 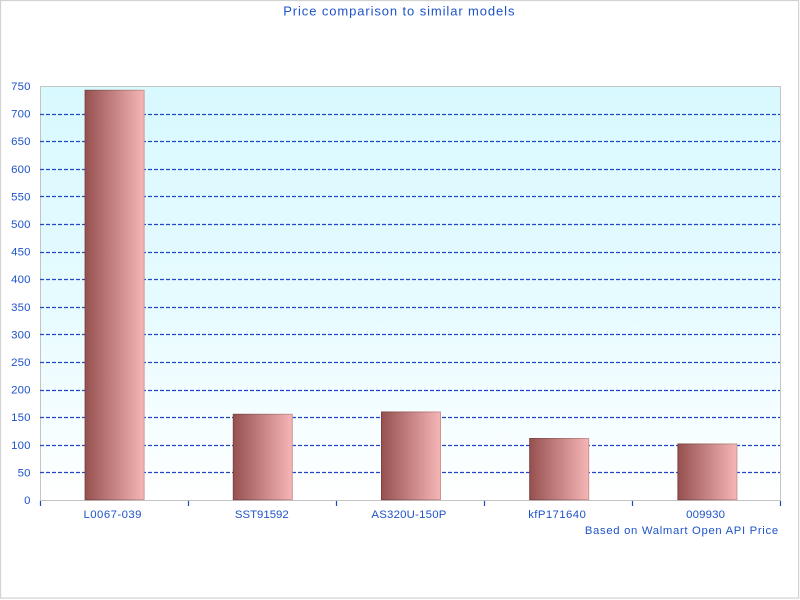 What do you see at coordinates (21, 446) in the screenshot?
I see `svg-text: 100` at bounding box center [21, 446].